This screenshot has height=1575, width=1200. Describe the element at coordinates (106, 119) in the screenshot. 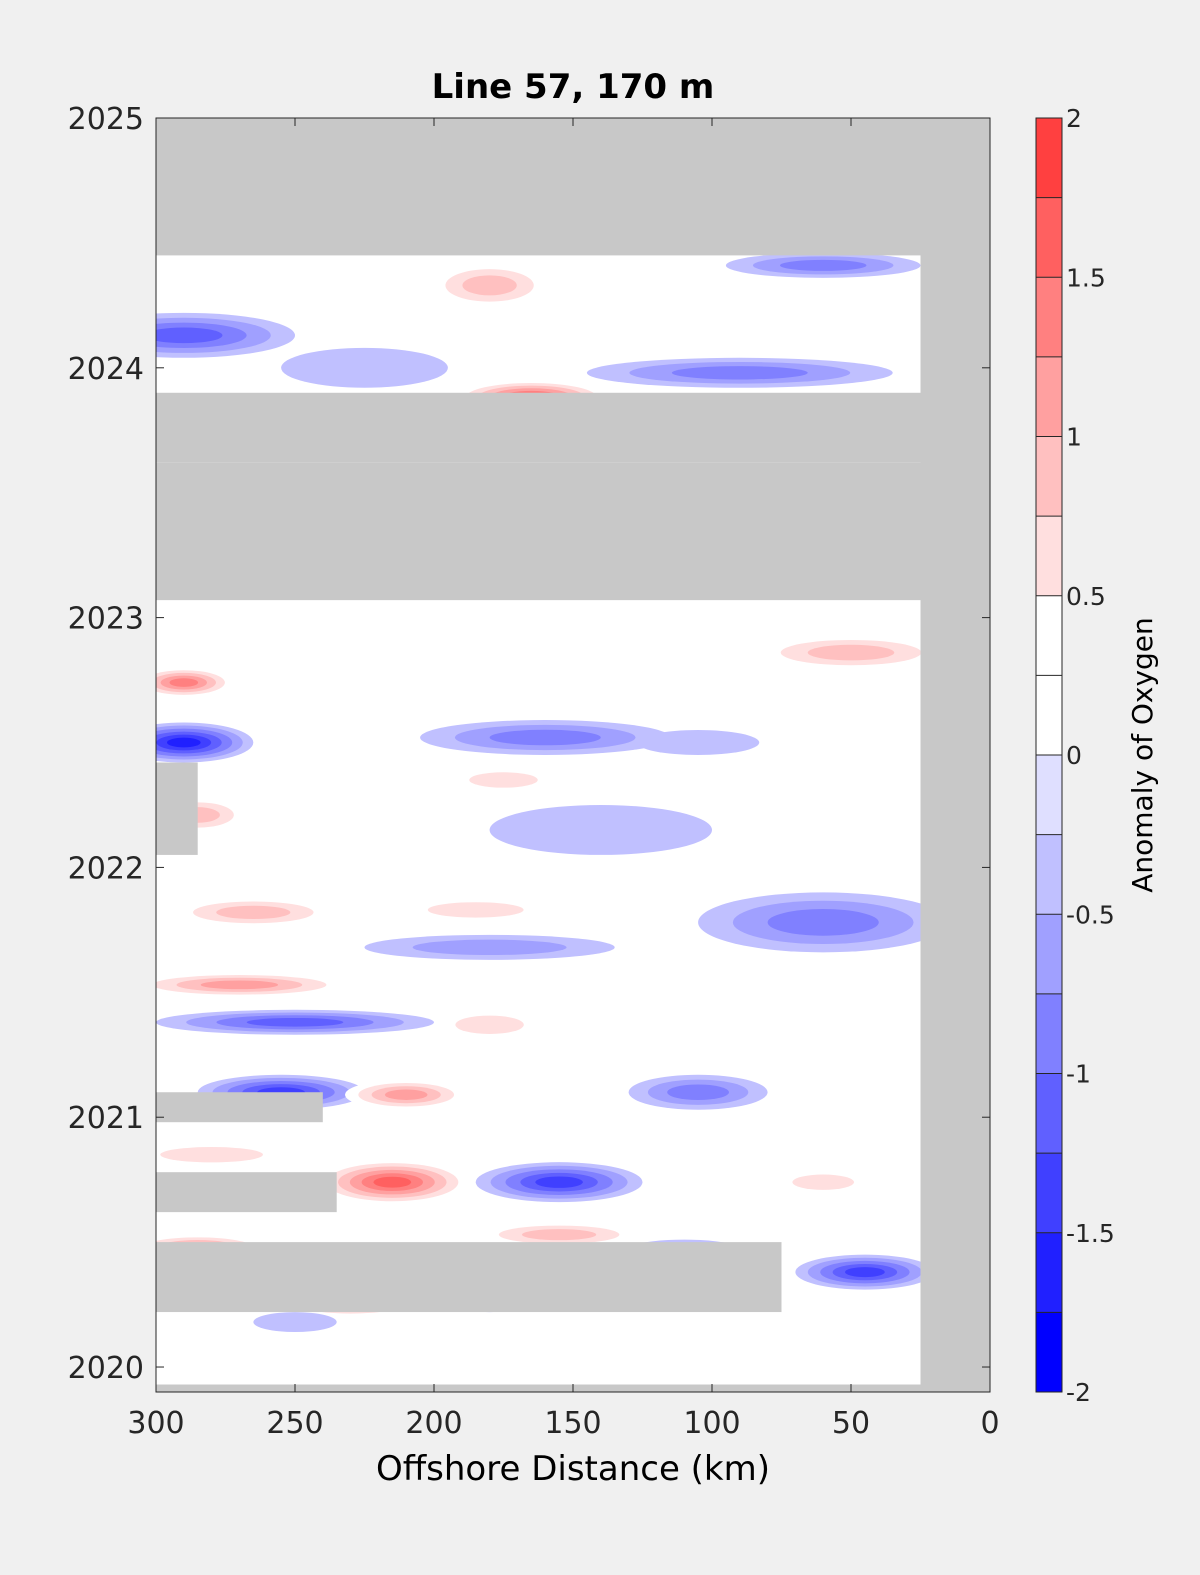

I see `y-tick-label: 2025` at that location.